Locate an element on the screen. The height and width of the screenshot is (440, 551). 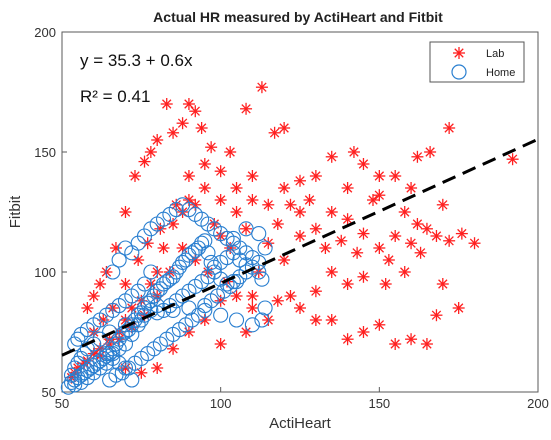
legend-lab-marker is located at coordinates (459, 53).